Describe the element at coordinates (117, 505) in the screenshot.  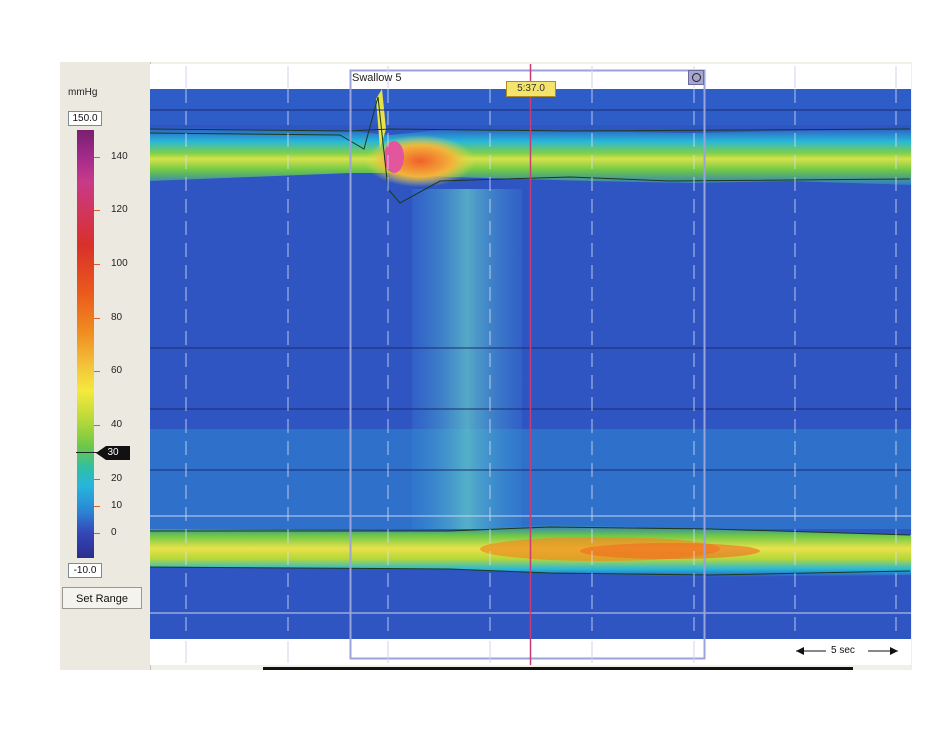
I see `colorbar-tick-label: 10` at that location.